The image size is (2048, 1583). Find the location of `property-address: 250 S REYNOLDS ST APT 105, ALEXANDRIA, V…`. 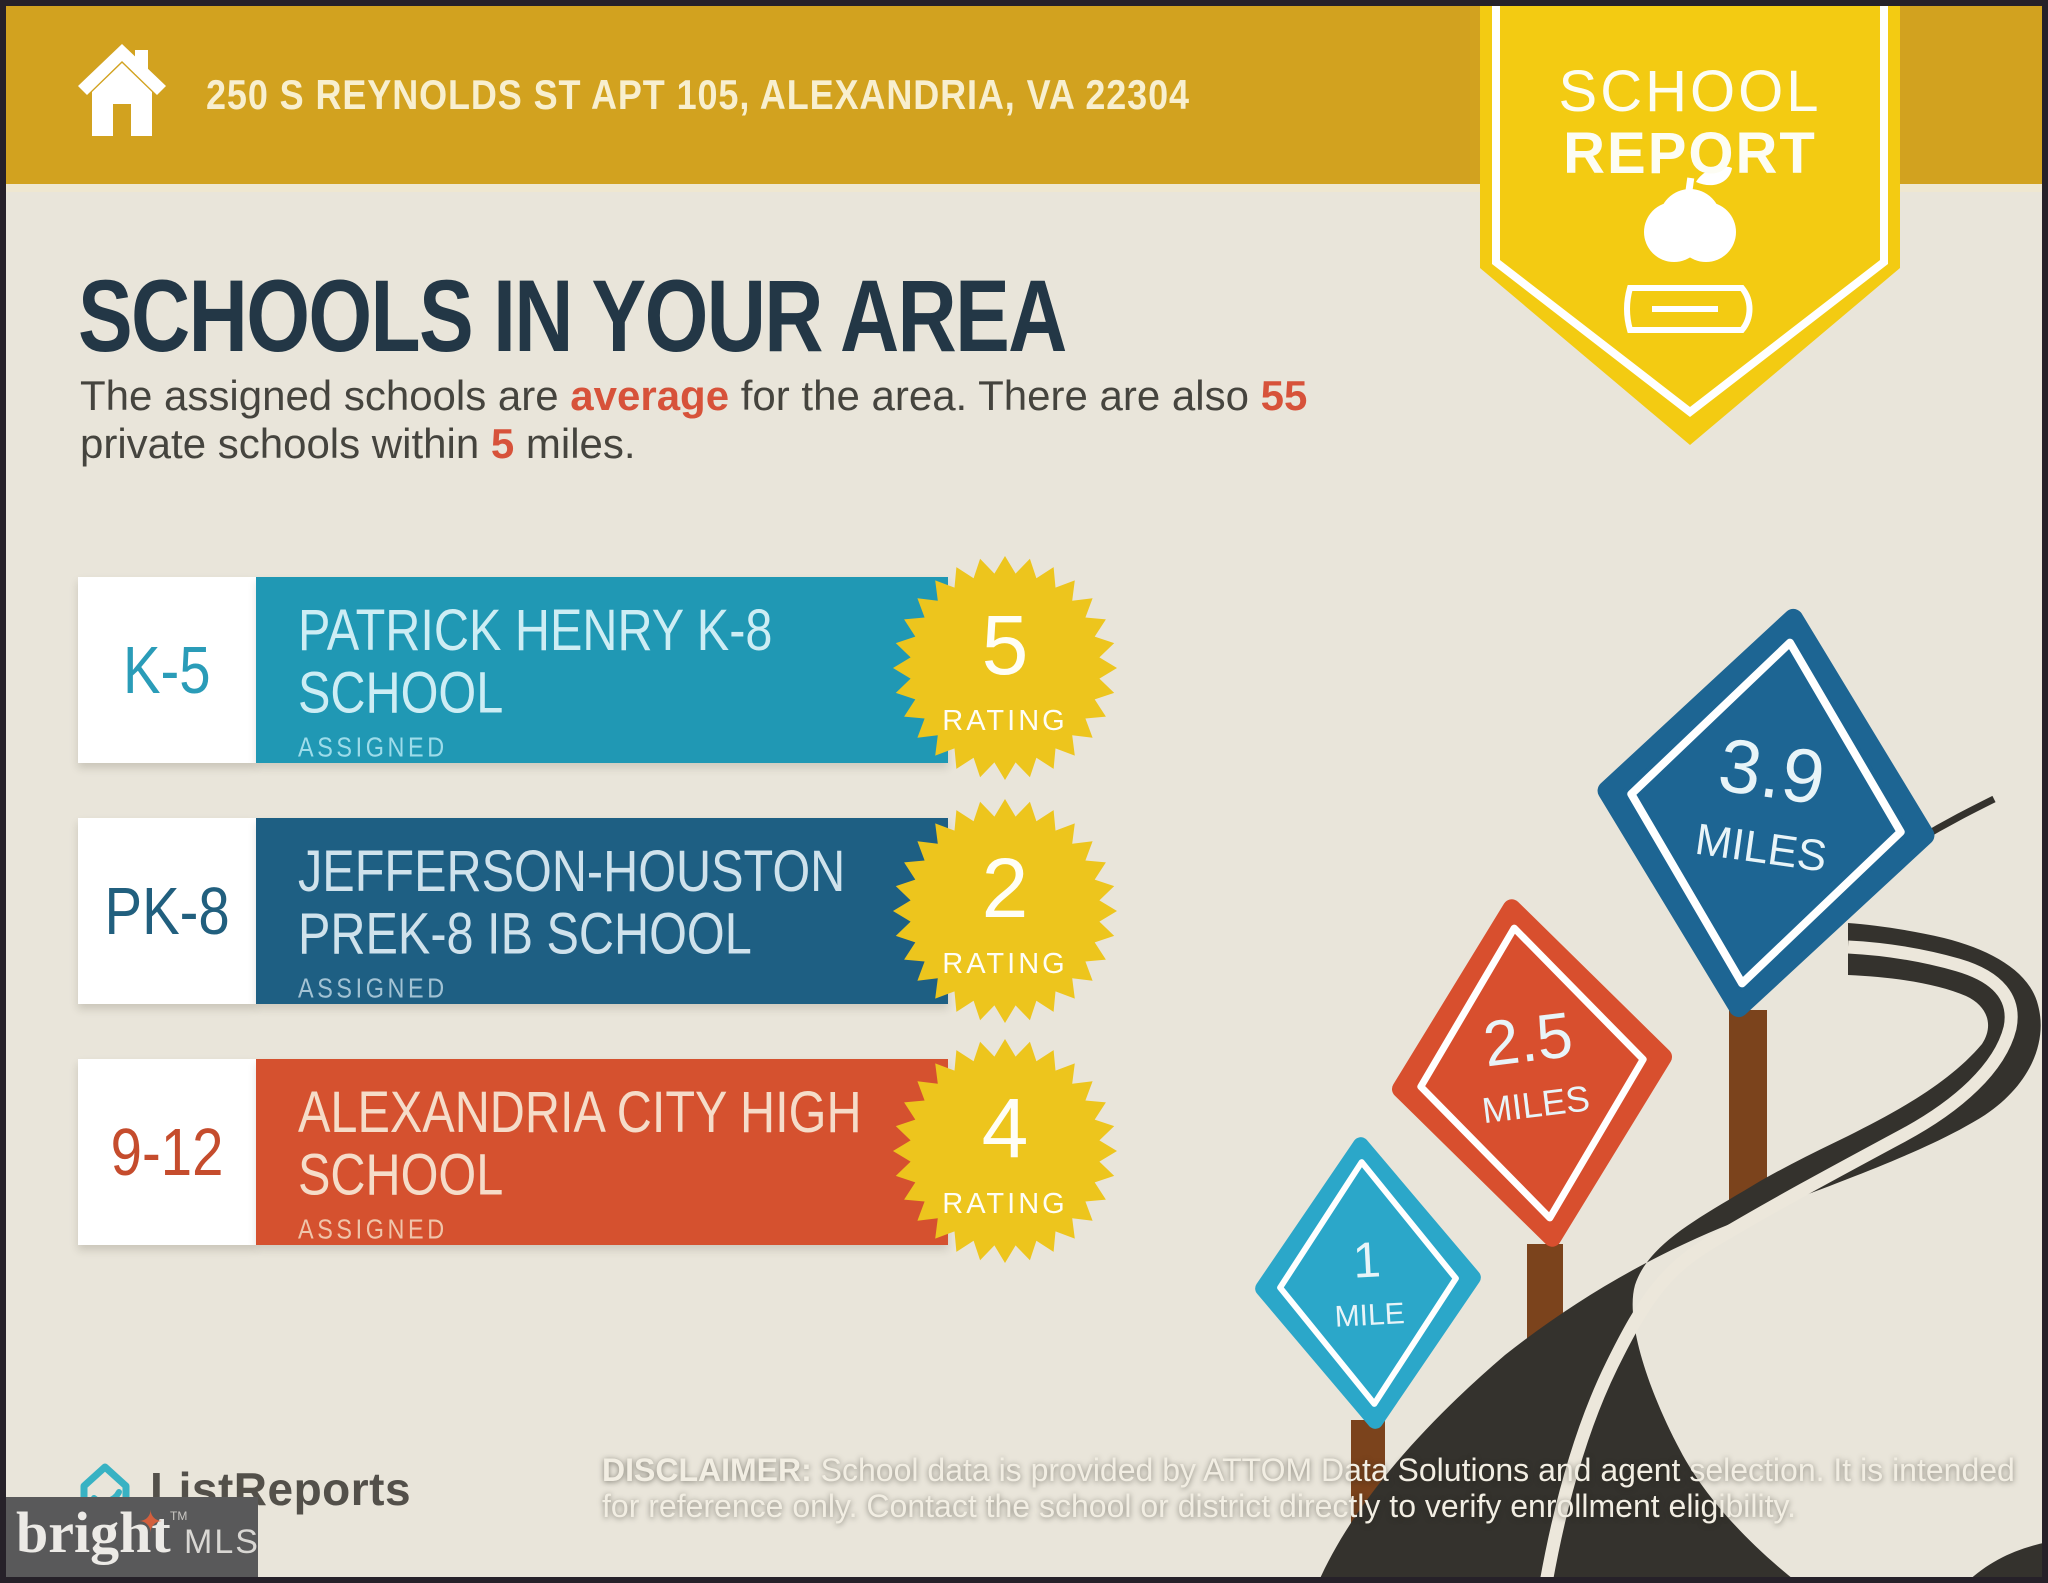

property-address: 250 S REYNOLDS ST APT 105, ALEXANDRIA, V… is located at coordinates (698, 95).